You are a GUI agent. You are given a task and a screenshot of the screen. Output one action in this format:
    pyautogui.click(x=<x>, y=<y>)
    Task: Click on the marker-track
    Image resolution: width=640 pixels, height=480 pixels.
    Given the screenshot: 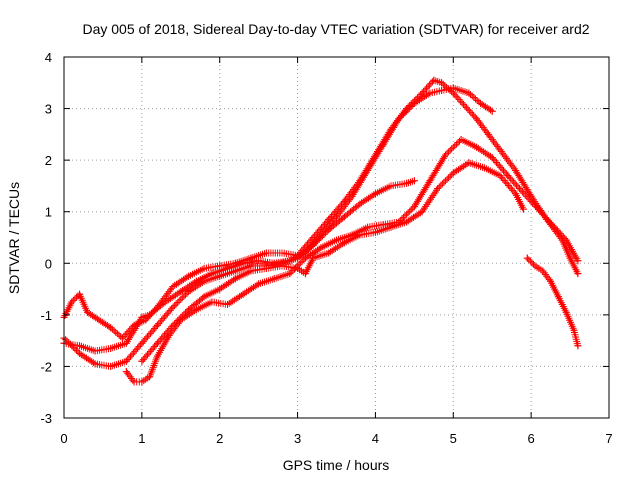 What is the action you would take?
    pyautogui.click(x=552, y=302)
    